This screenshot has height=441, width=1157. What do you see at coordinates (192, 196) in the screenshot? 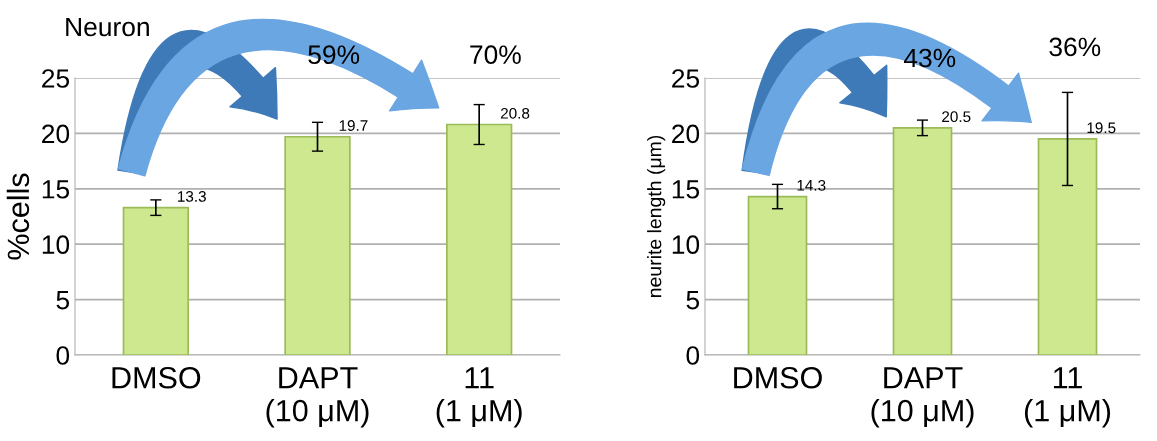
I see `data-label: 13.3` at bounding box center [192, 196].